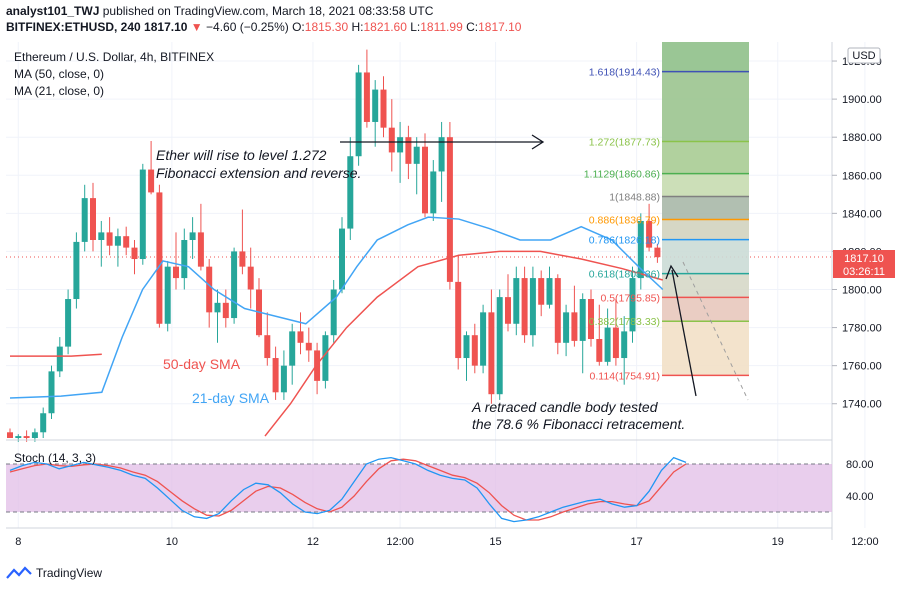 This screenshot has width=900, height=590. I want to click on price-tick-label: 1800.00, so click(862, 291).